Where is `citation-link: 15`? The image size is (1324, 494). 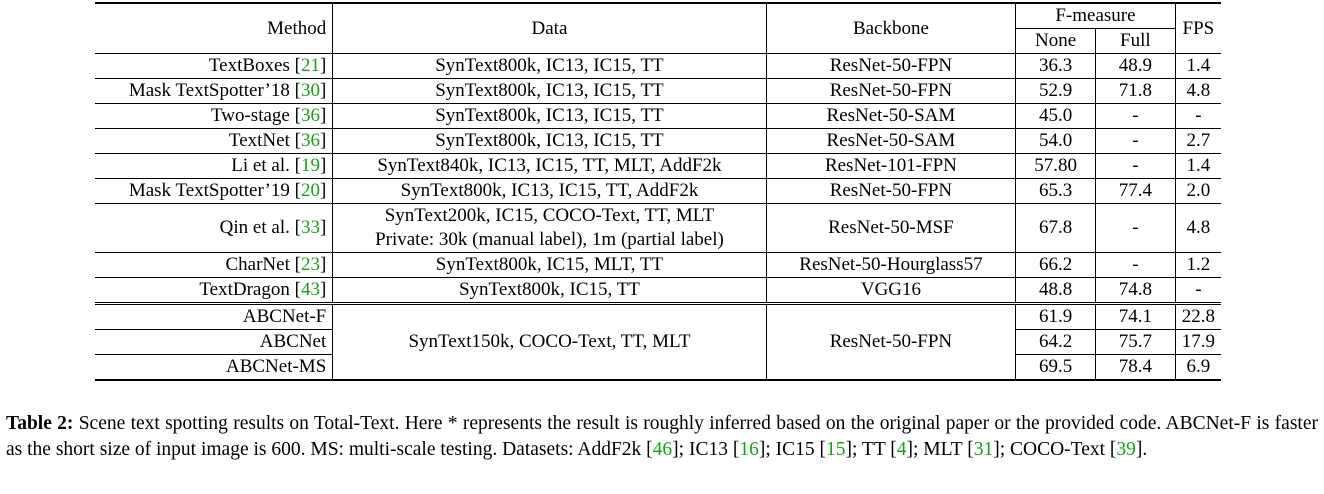
citation-link: 15 is located at coordinates (835, 449).